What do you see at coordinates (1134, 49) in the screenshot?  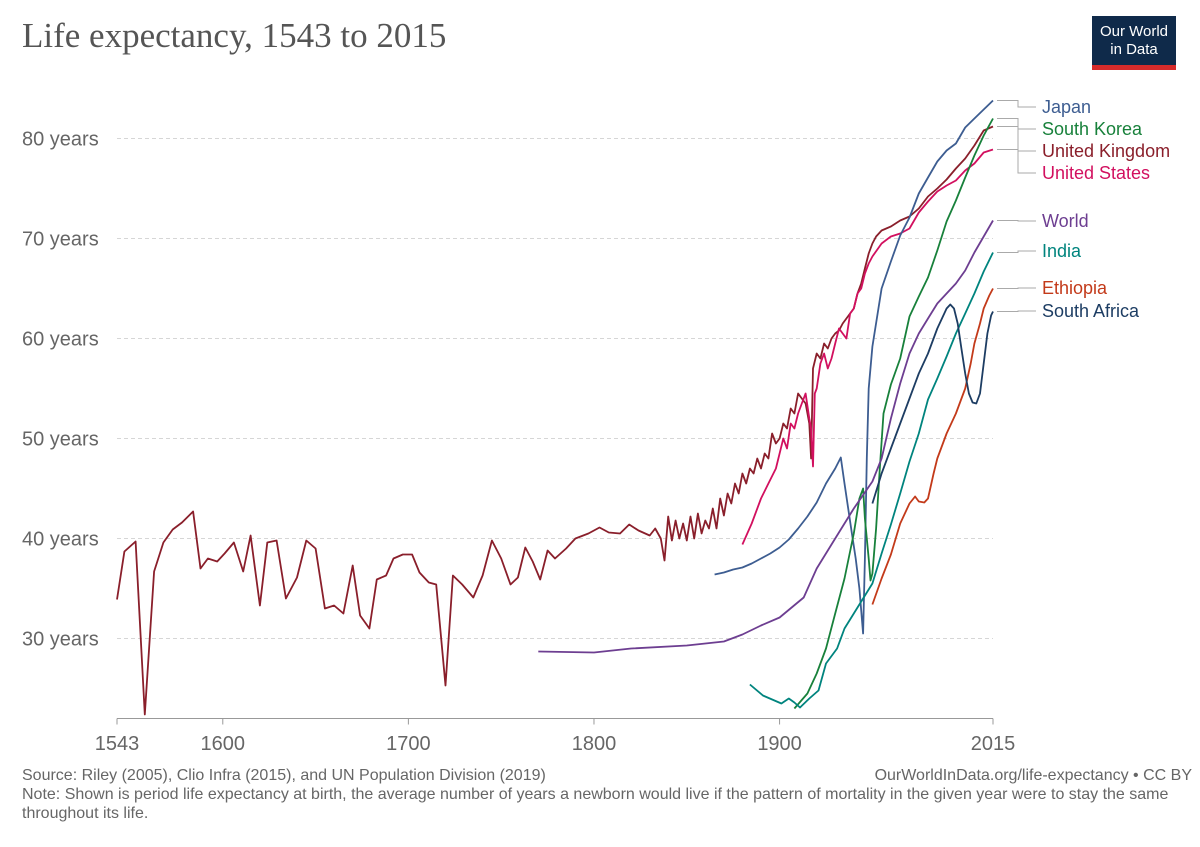 I see `logo-line2: in Data` at bounding box center [1134, 49].